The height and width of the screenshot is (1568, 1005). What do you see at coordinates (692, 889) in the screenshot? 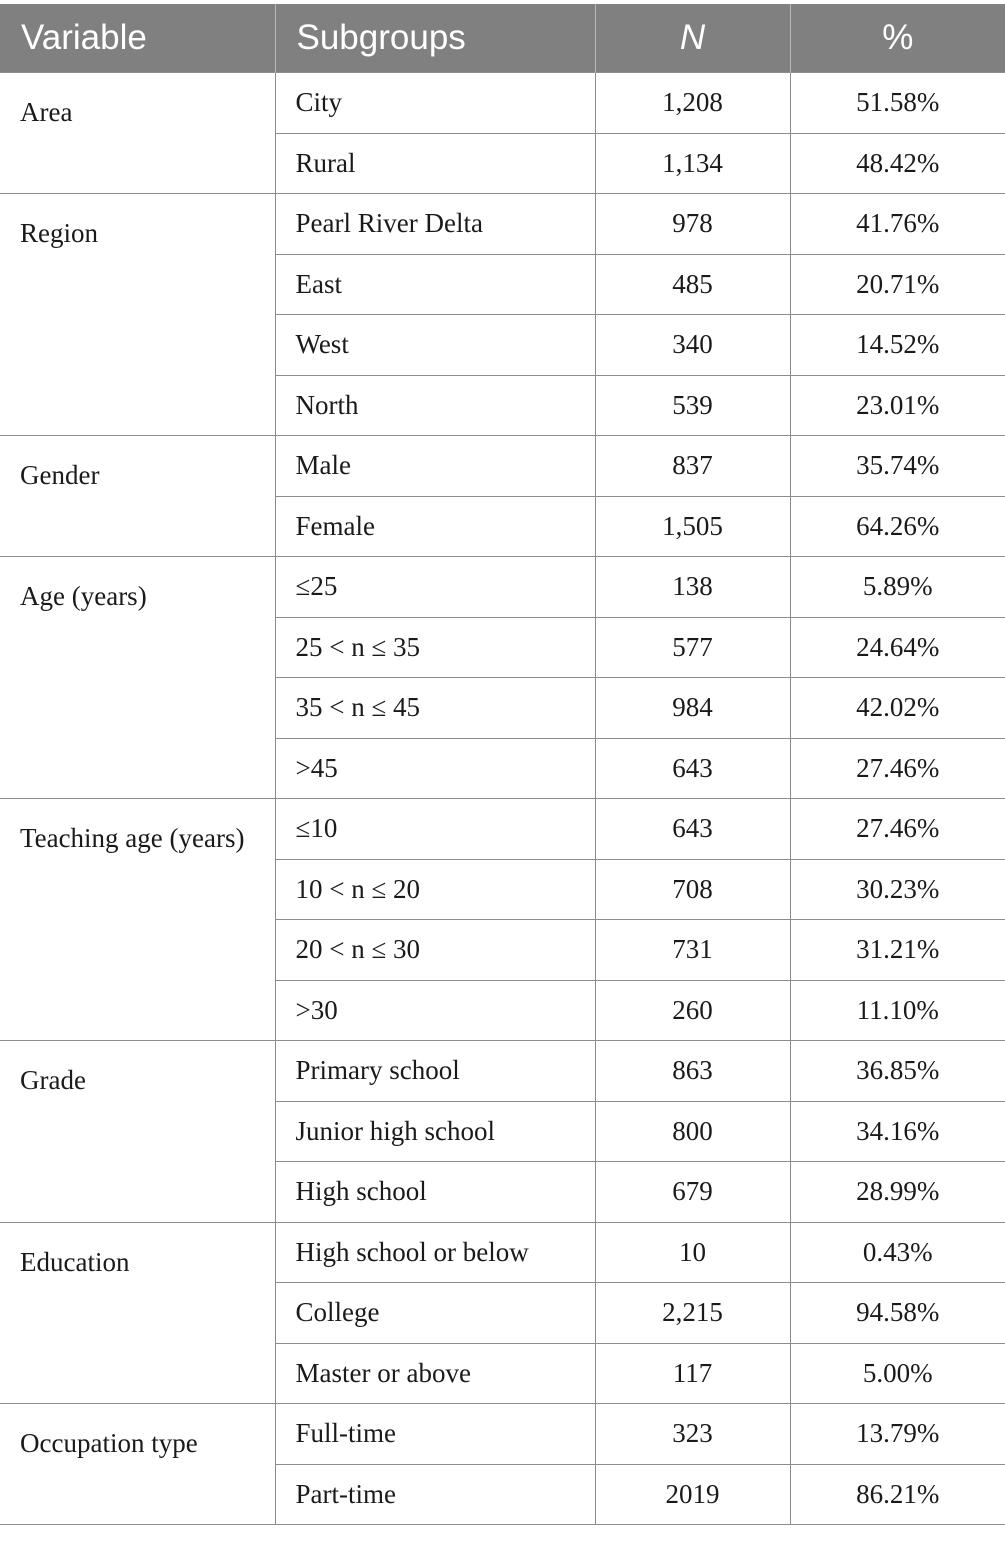
I see `n-cell: 708` at bounding box center [692, 889].